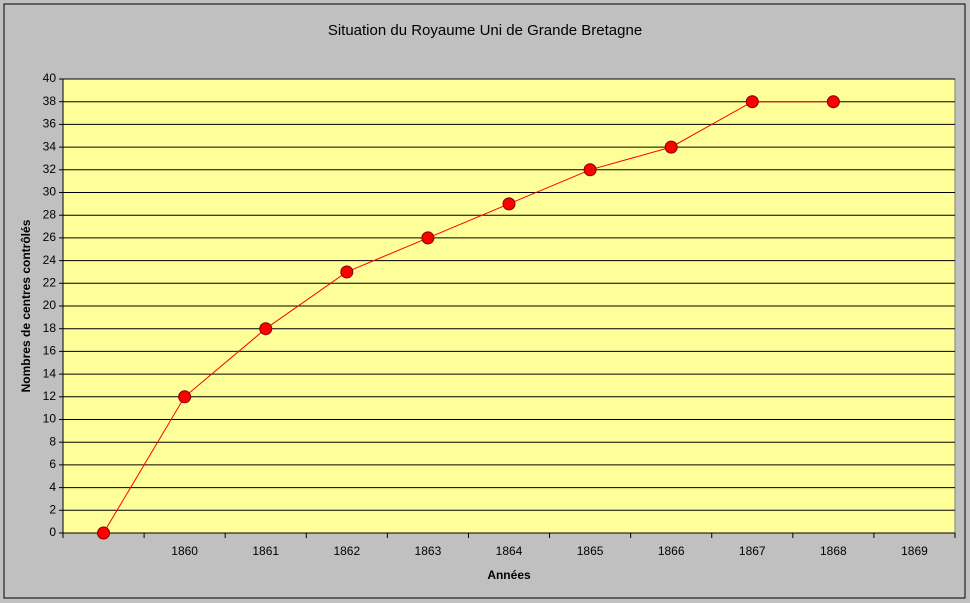 Image resolution: width=970 pixels, height=603 pixels. What do you see at coordinates (50, 101) in the screenshot?
I see `y-tick-label: 38` at bounding box center [50, 101].